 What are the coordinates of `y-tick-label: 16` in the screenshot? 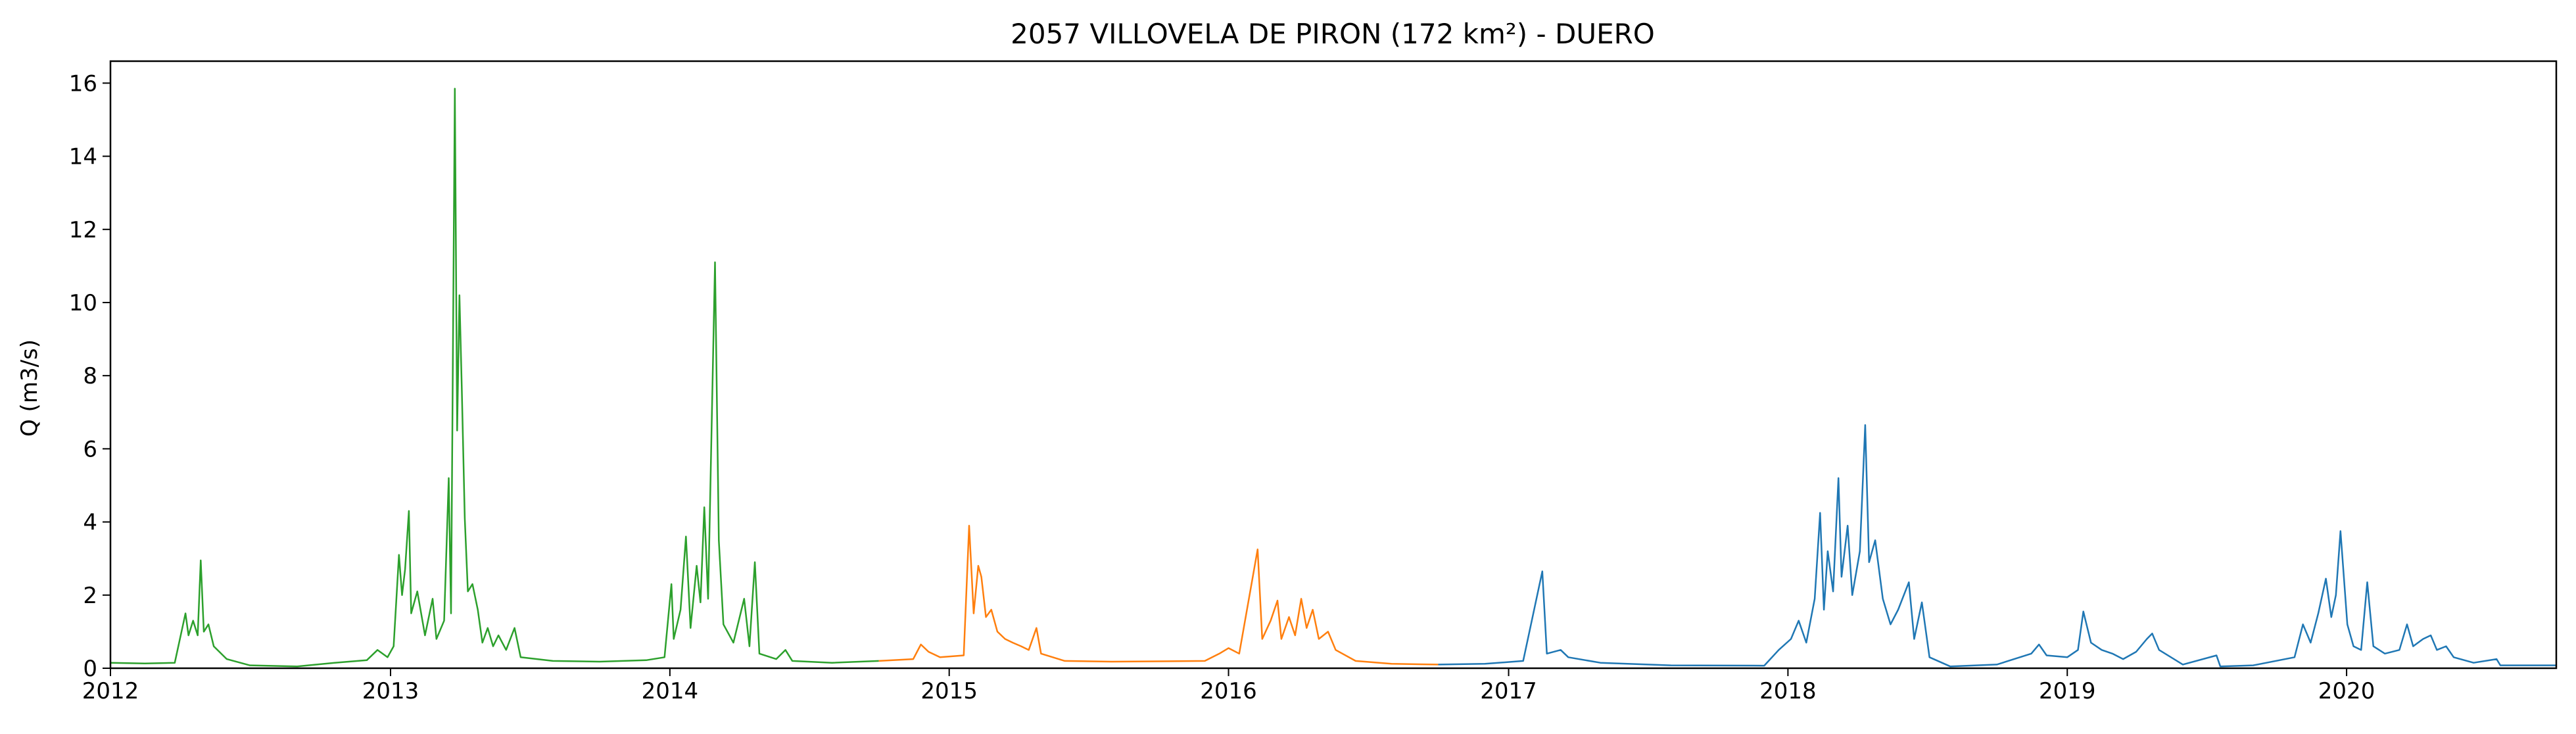 It's located at (83, 84).